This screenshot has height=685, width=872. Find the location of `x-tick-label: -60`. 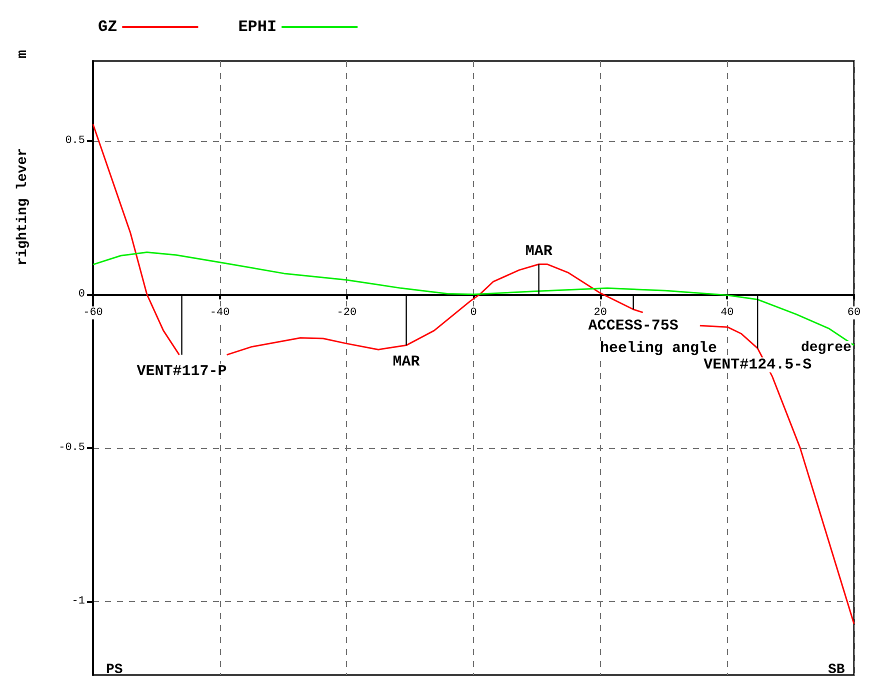

x-tick-label: -60 is located at coordinates (93, 312).